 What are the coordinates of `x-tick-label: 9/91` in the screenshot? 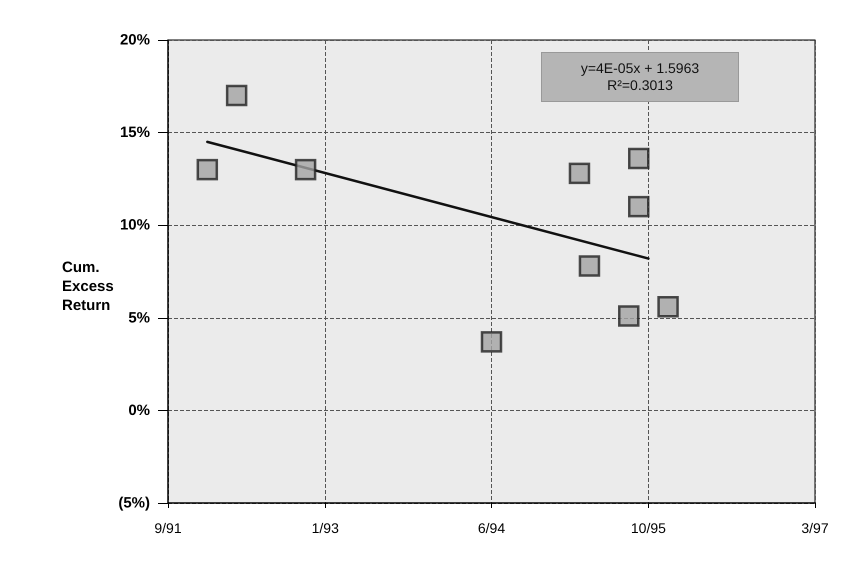 It's located at (168, 528).